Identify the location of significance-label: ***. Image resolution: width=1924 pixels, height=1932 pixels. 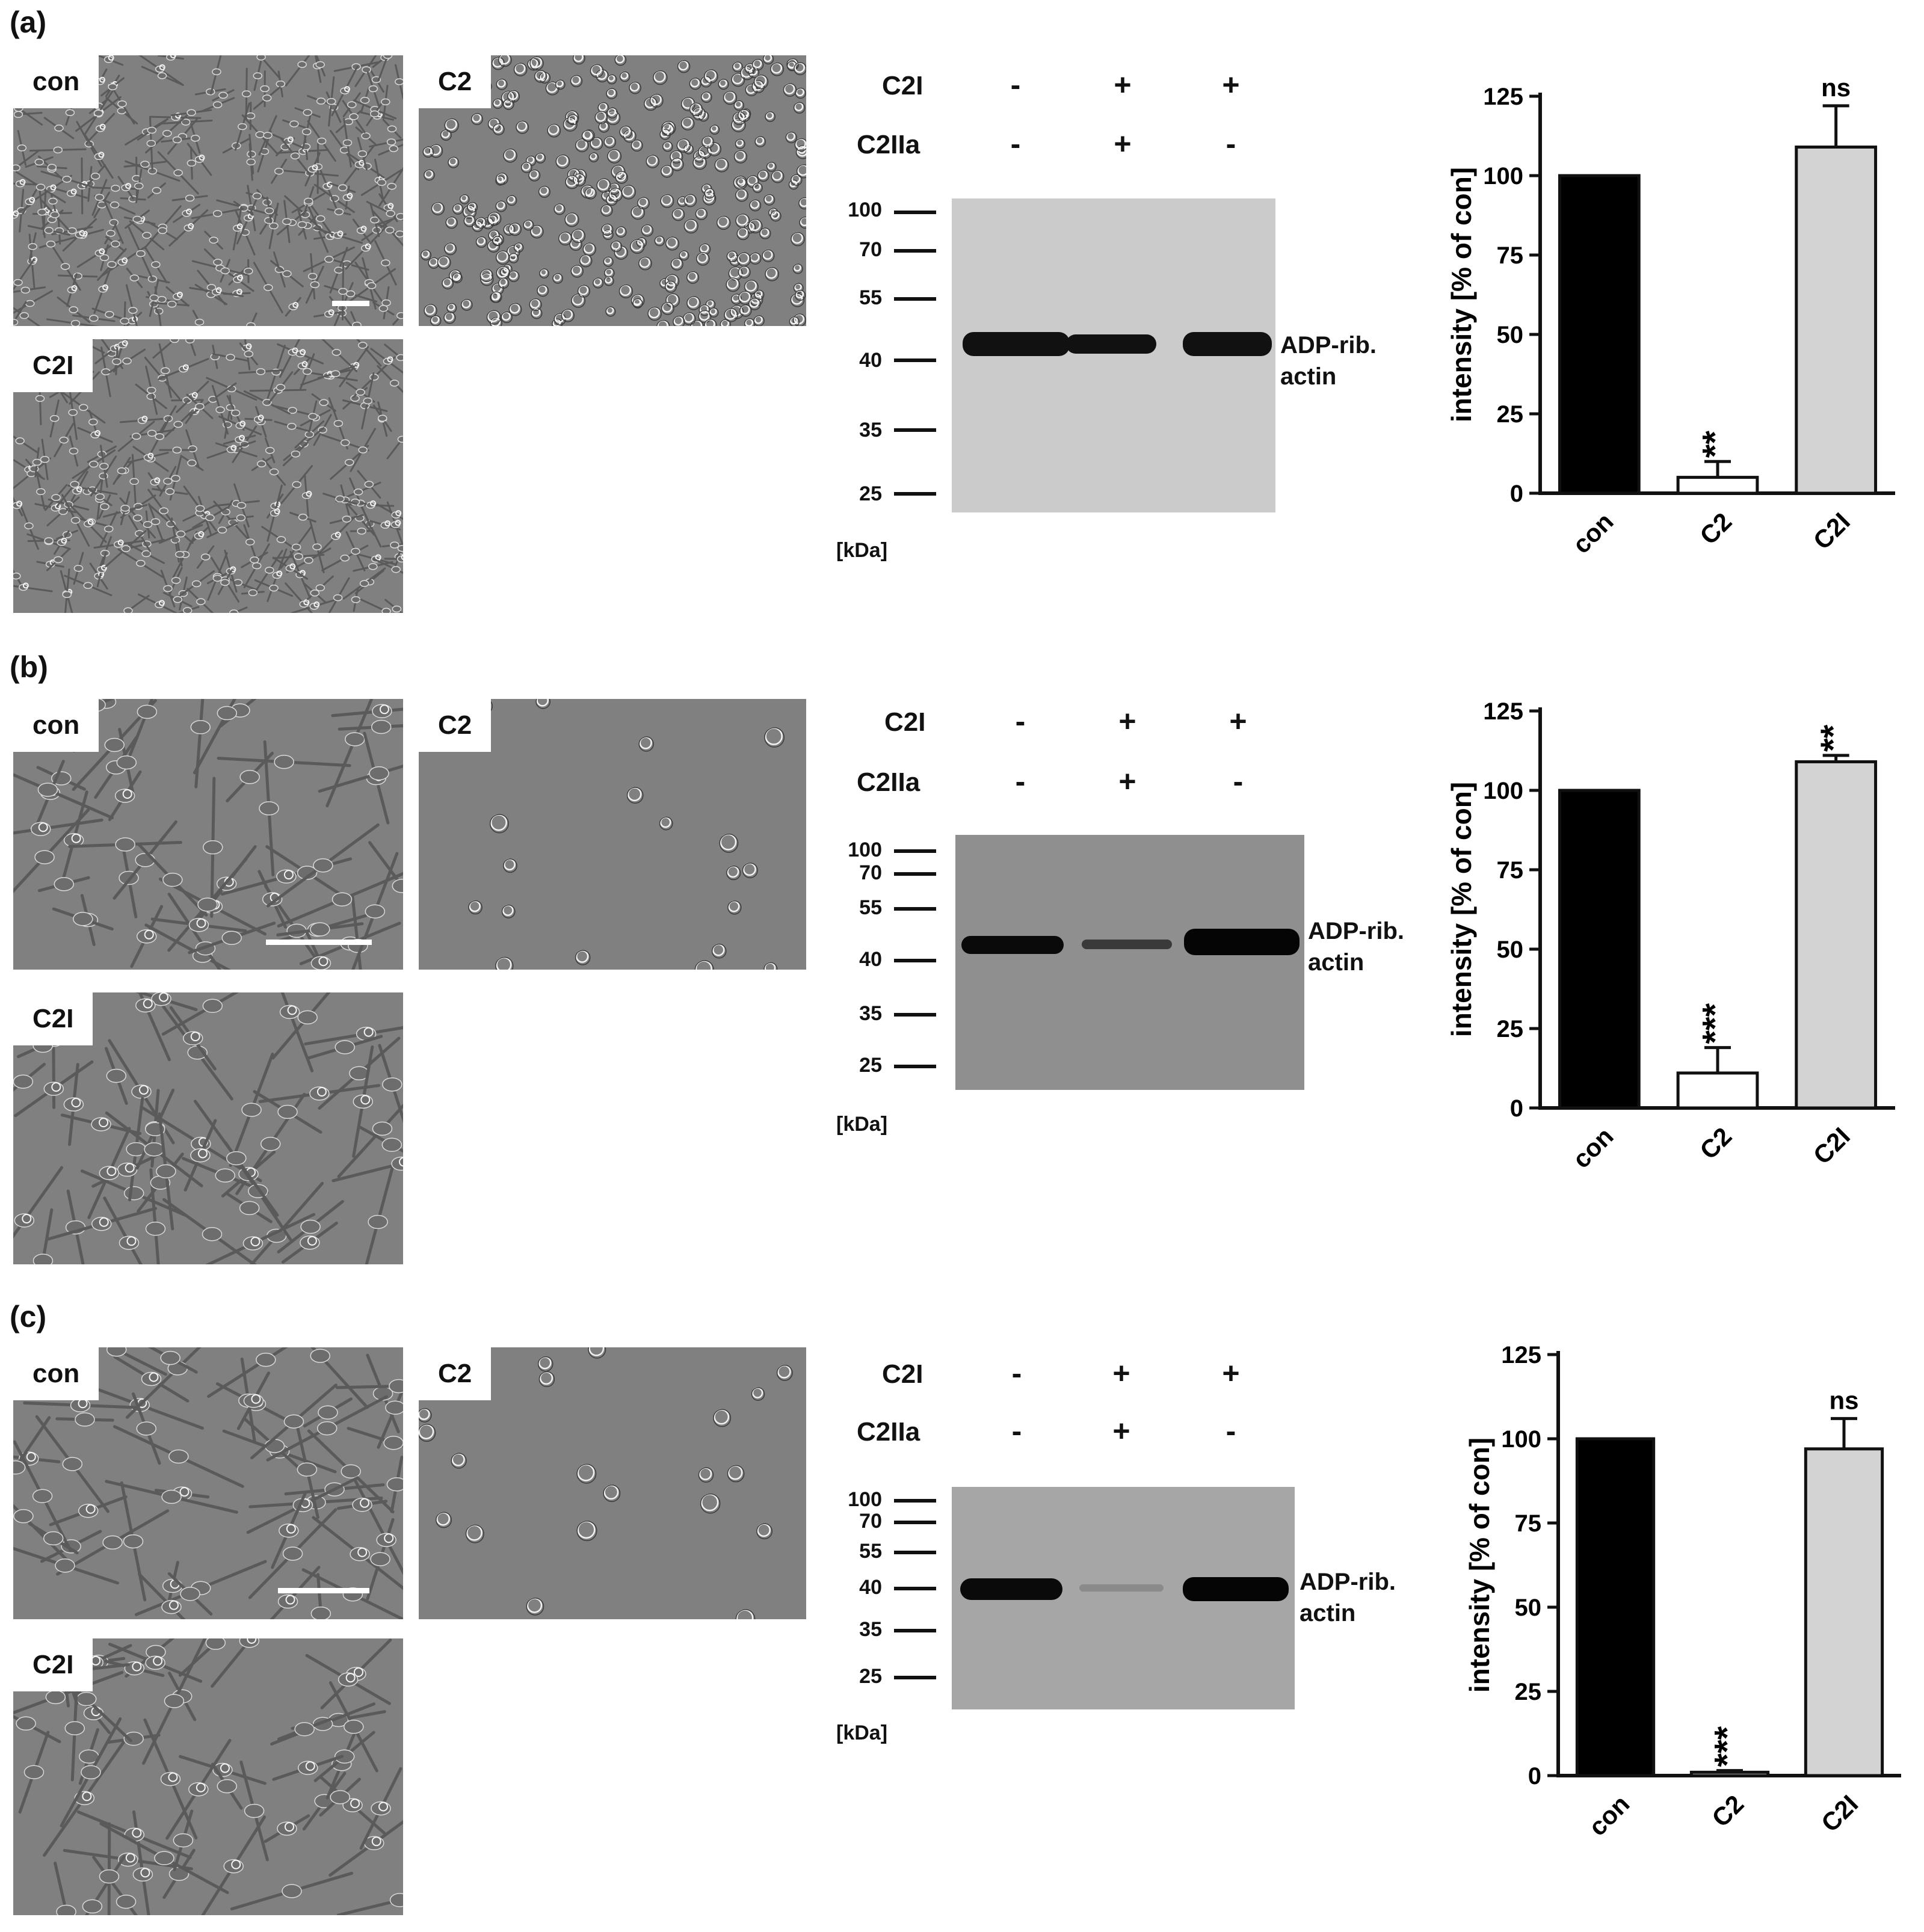
(1714, 1023).